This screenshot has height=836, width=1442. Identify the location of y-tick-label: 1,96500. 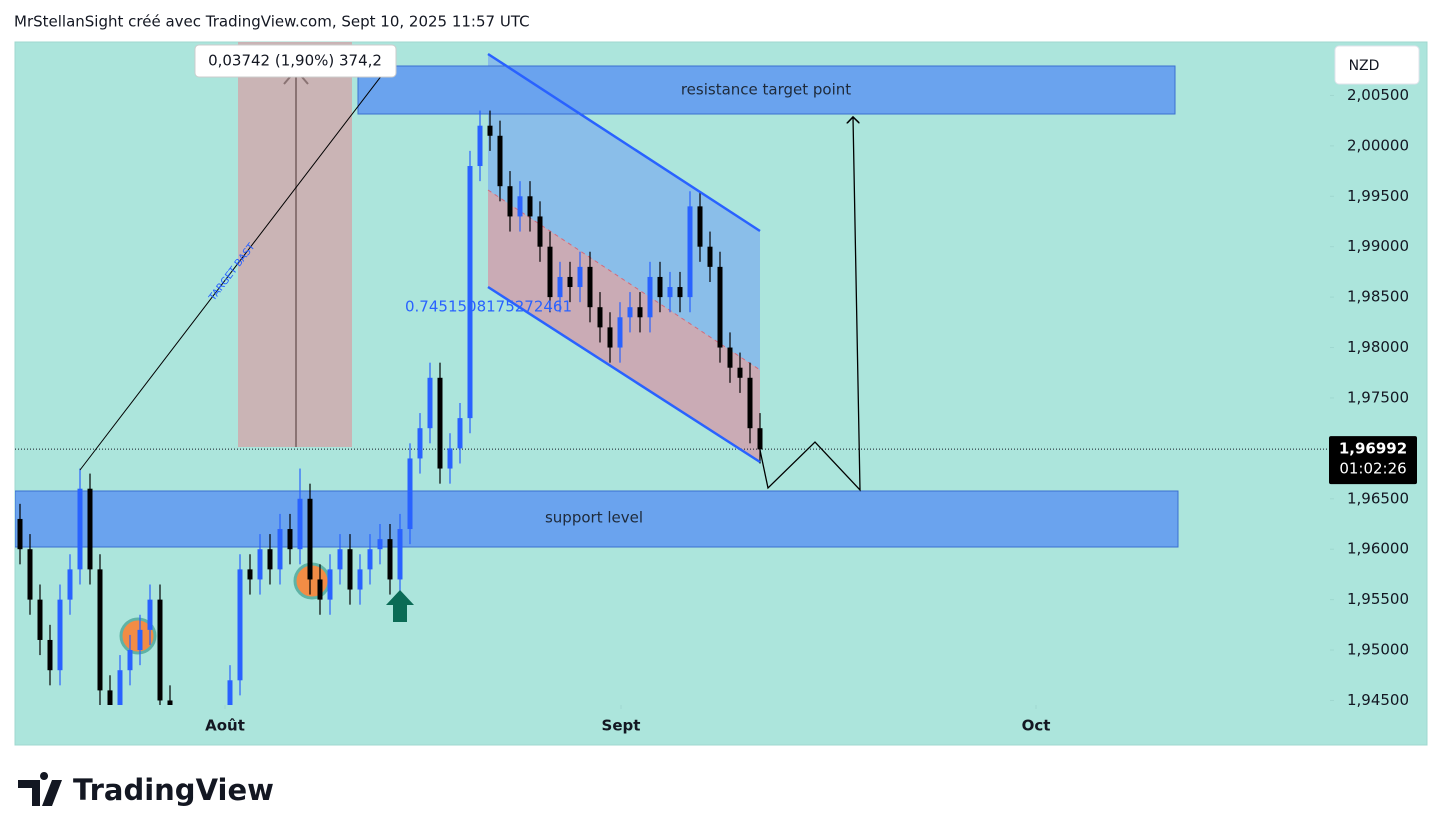
(1378, 498).